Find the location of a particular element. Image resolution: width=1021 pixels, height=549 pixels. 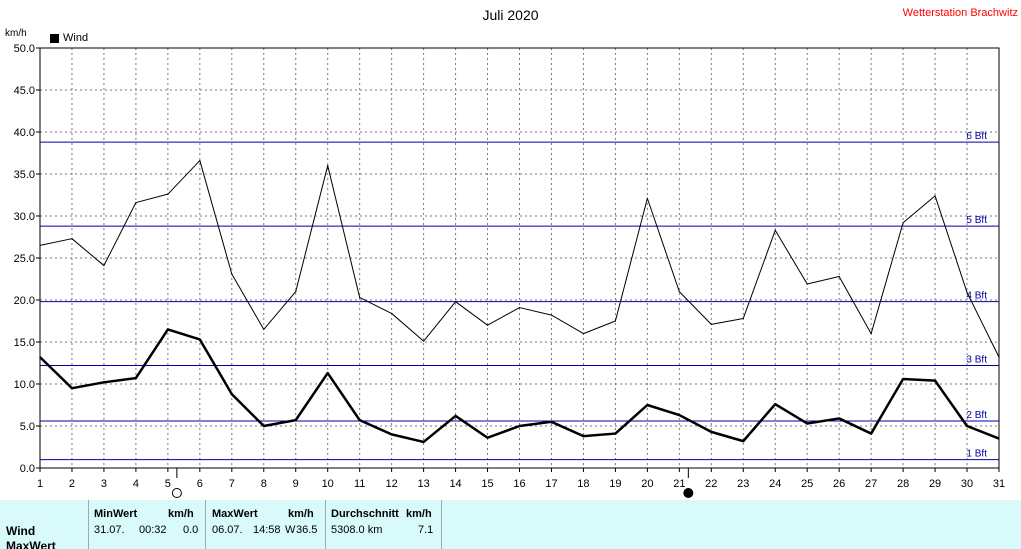

y-tick-label: 35.0 is located at coordinates (24, 175).